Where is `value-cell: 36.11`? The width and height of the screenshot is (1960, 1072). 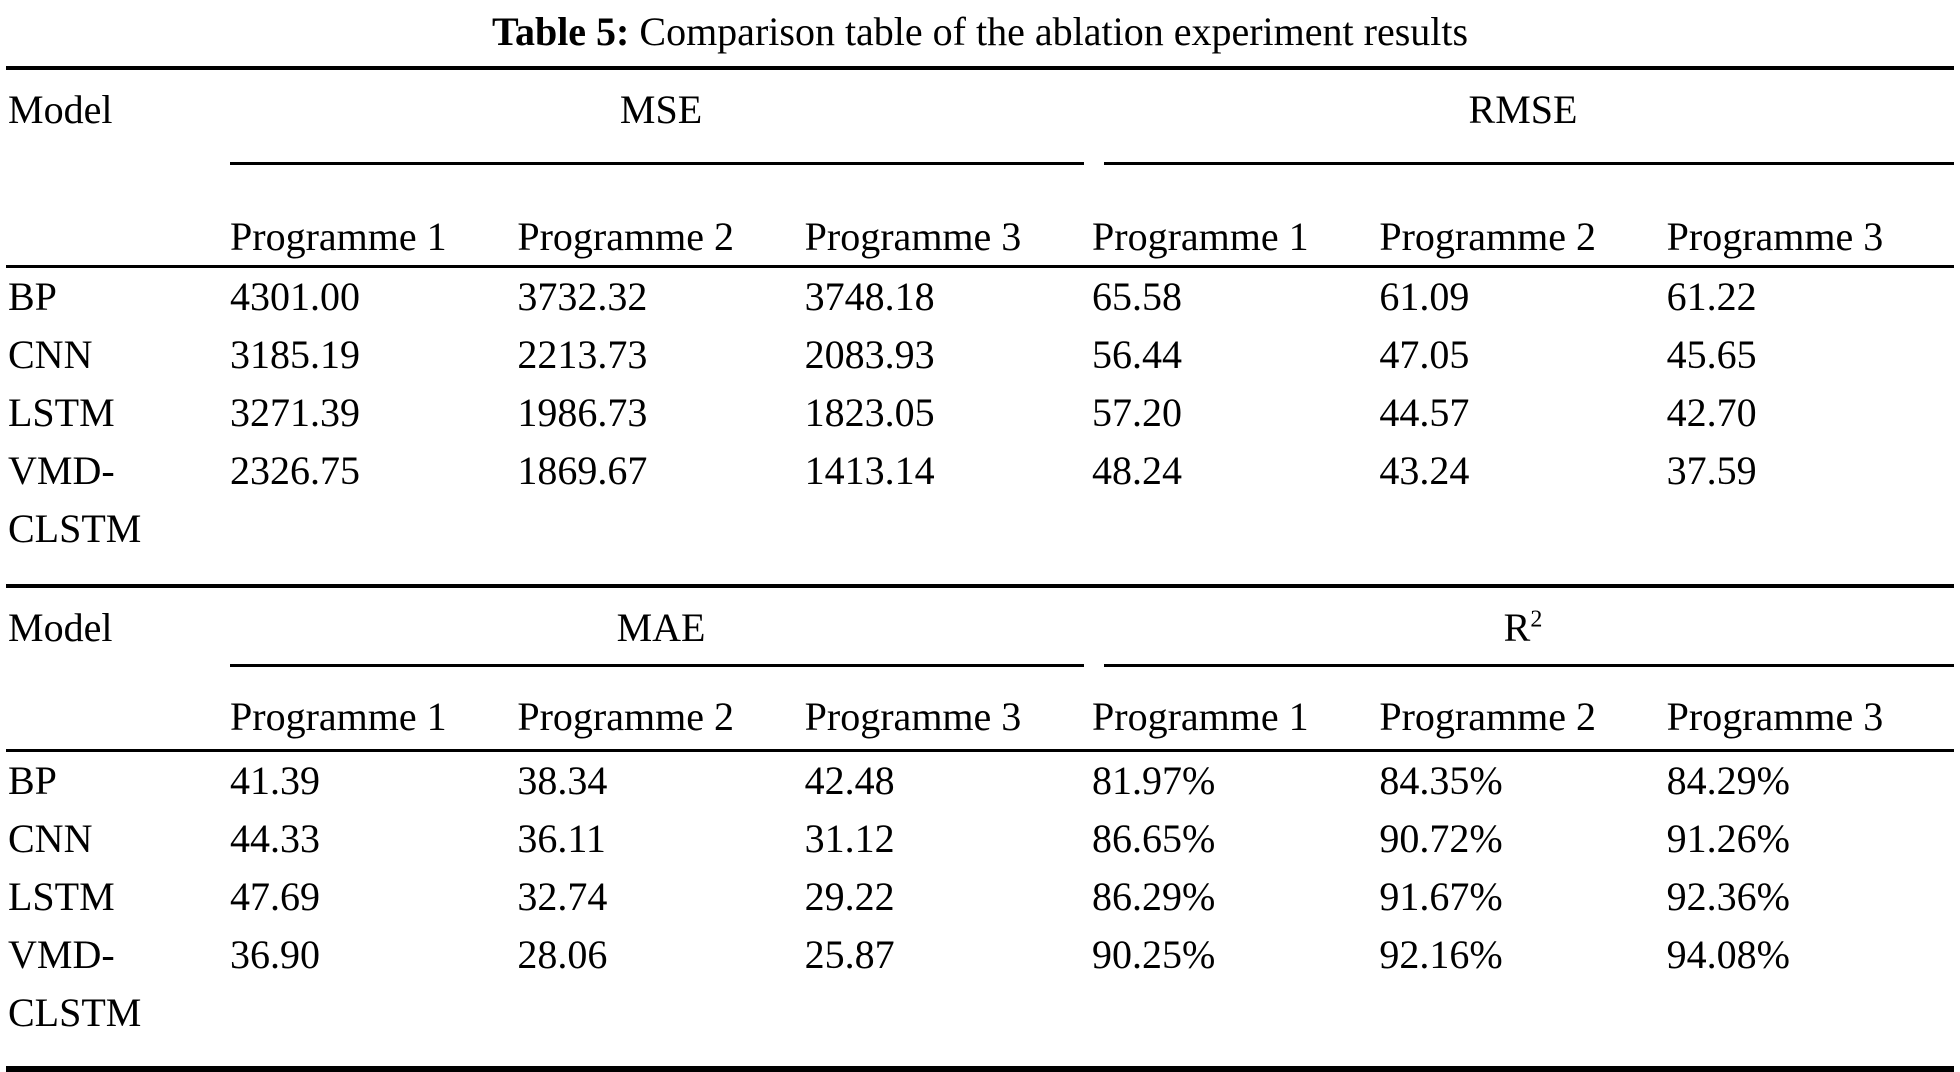 value-cell: 36.11 is located at coordinates (561, 838).